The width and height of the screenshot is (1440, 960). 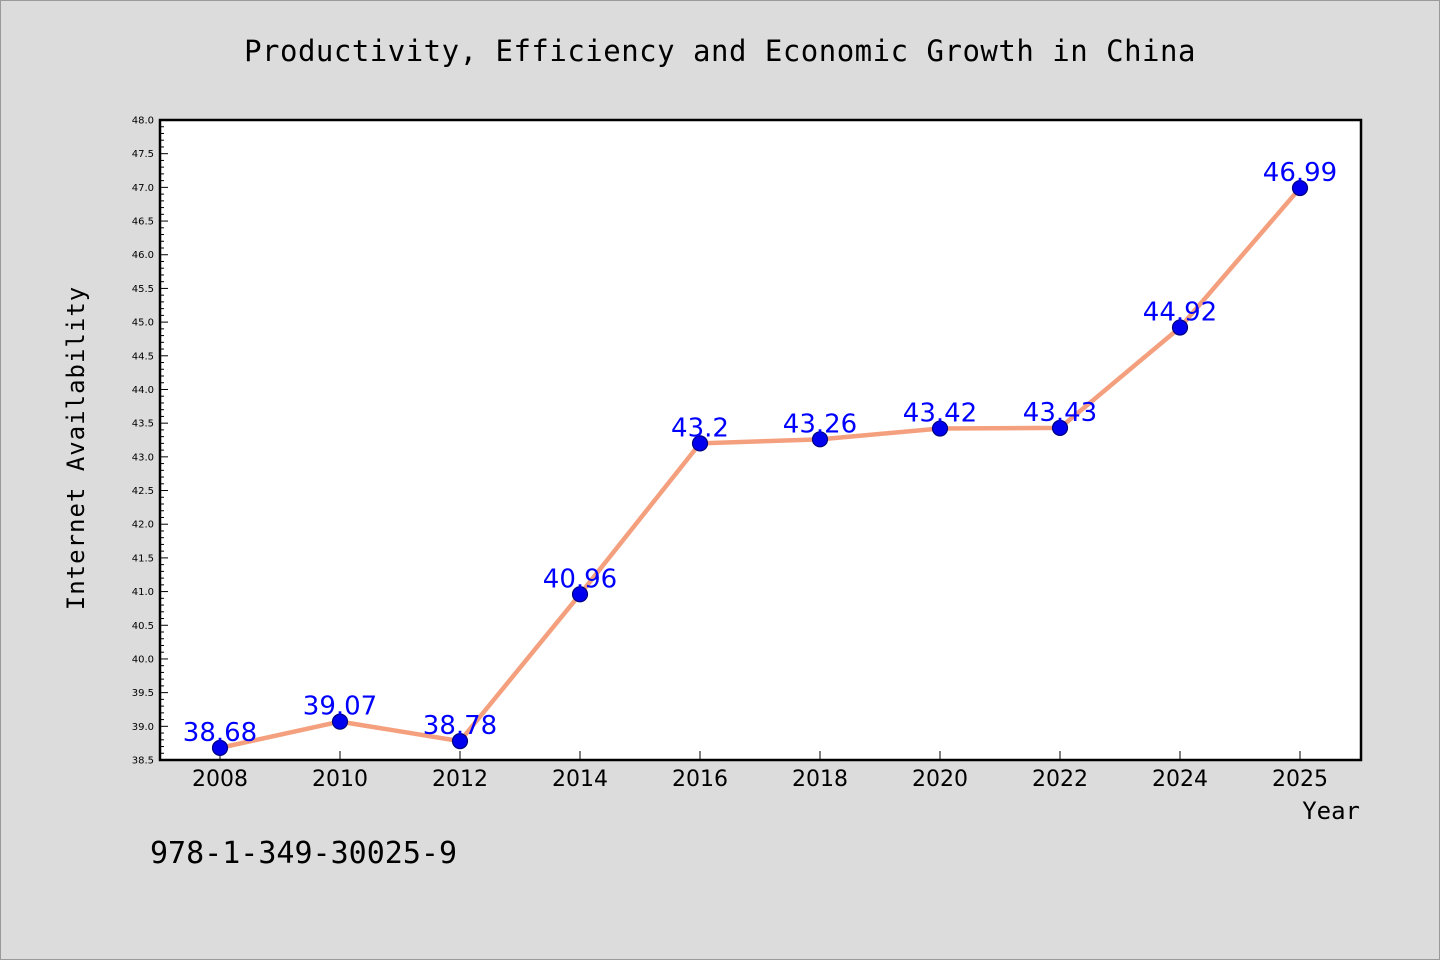 What do you see at coordinates (143, 255) in the screenshot?
I see `y-tick-label: 46.0` at bounding box center [143, 255].